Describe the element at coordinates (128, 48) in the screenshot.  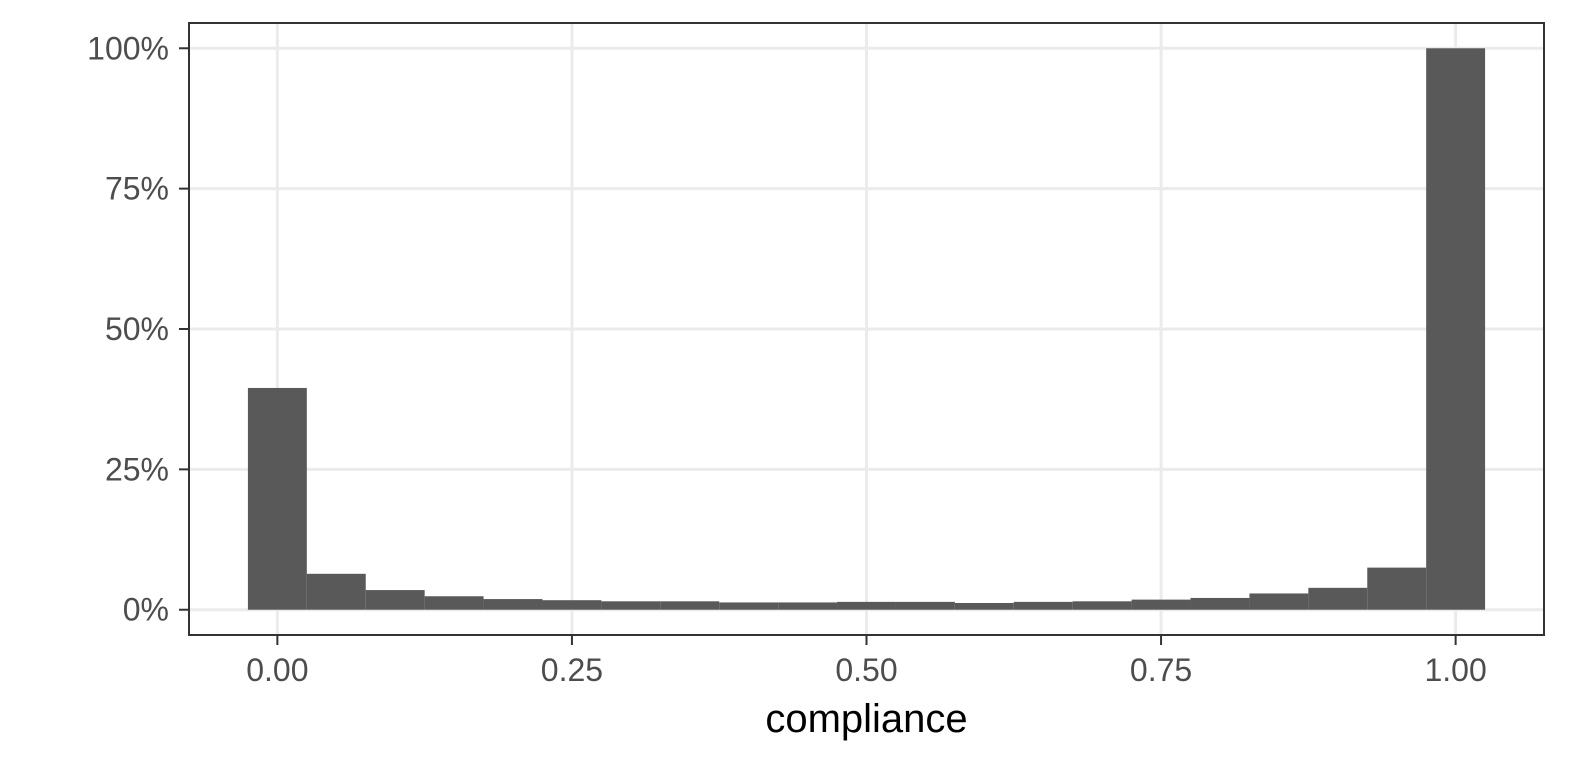
I see `y-tick-label: 100%` at that location.